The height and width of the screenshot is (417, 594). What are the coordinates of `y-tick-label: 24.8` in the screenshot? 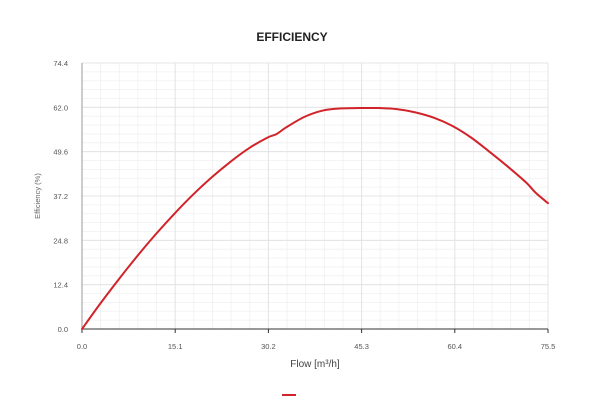 It's located at (60, 240).